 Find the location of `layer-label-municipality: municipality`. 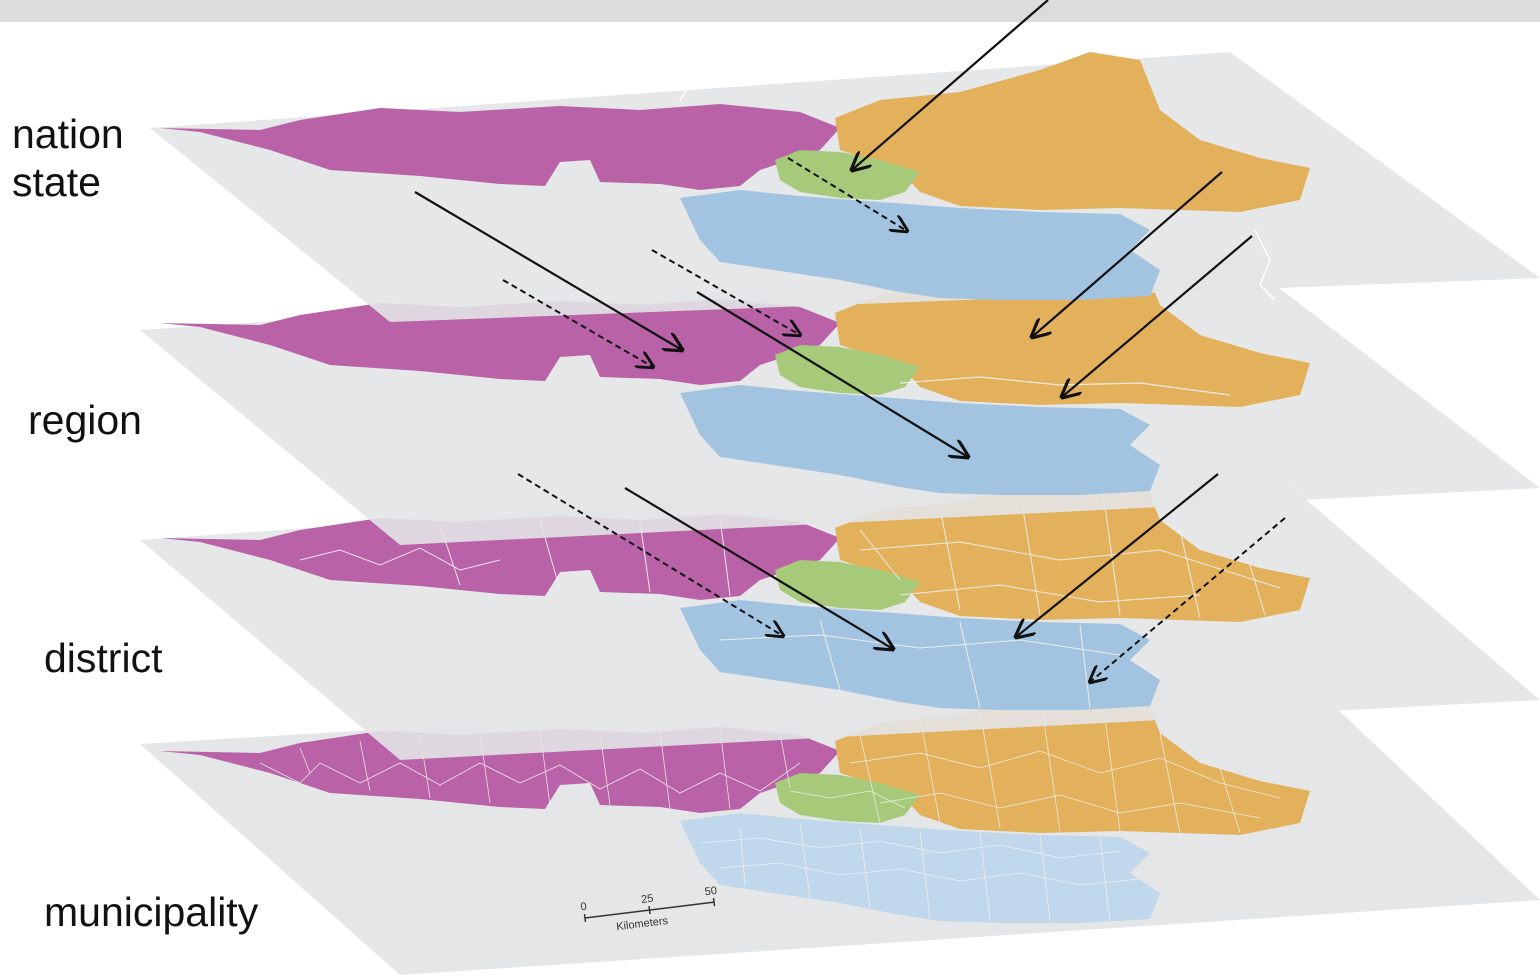

layer-label-municipality: municipality is located at coordinates (151, 912).